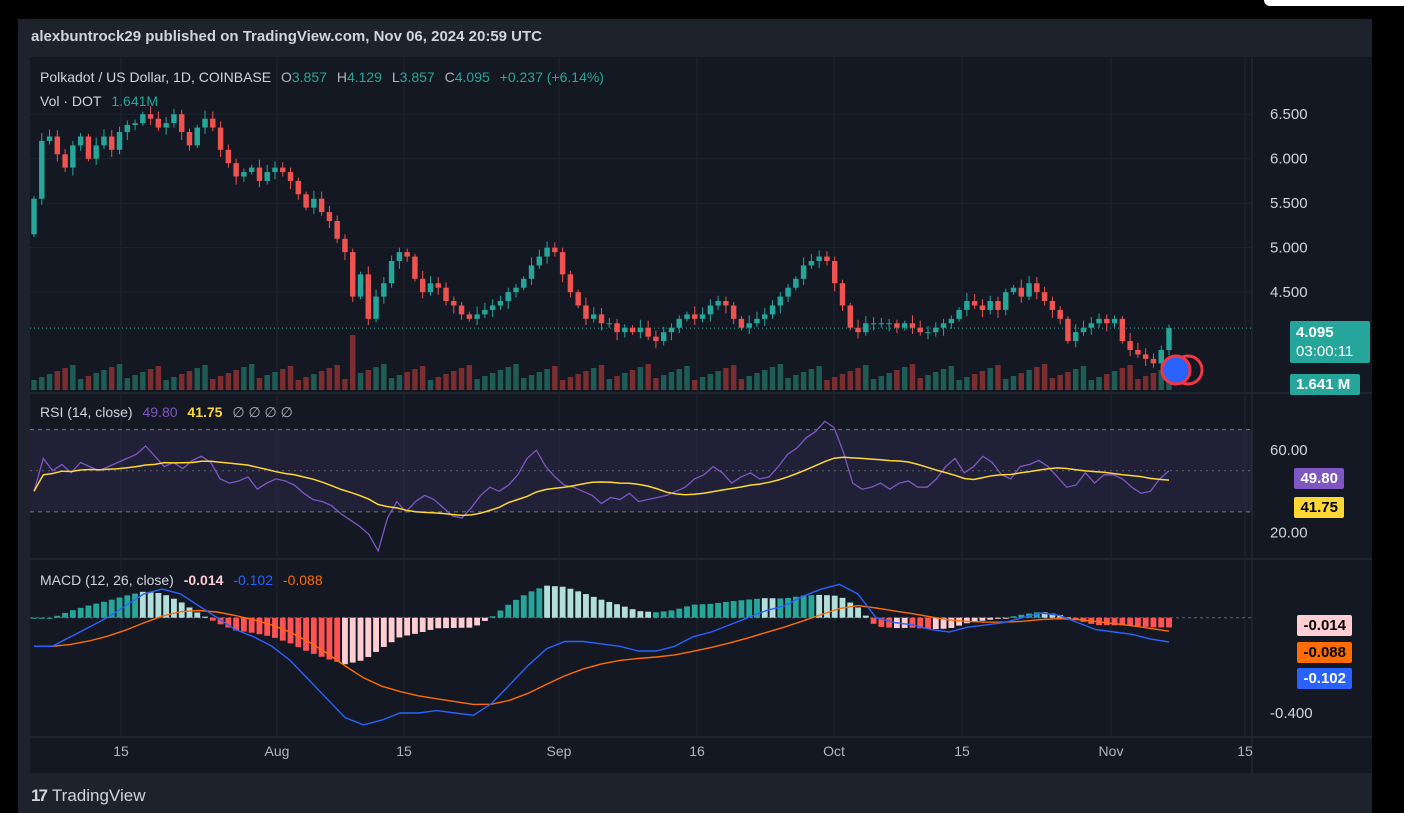  I want to click on rsi-value: 49.80, so click(160, 412).